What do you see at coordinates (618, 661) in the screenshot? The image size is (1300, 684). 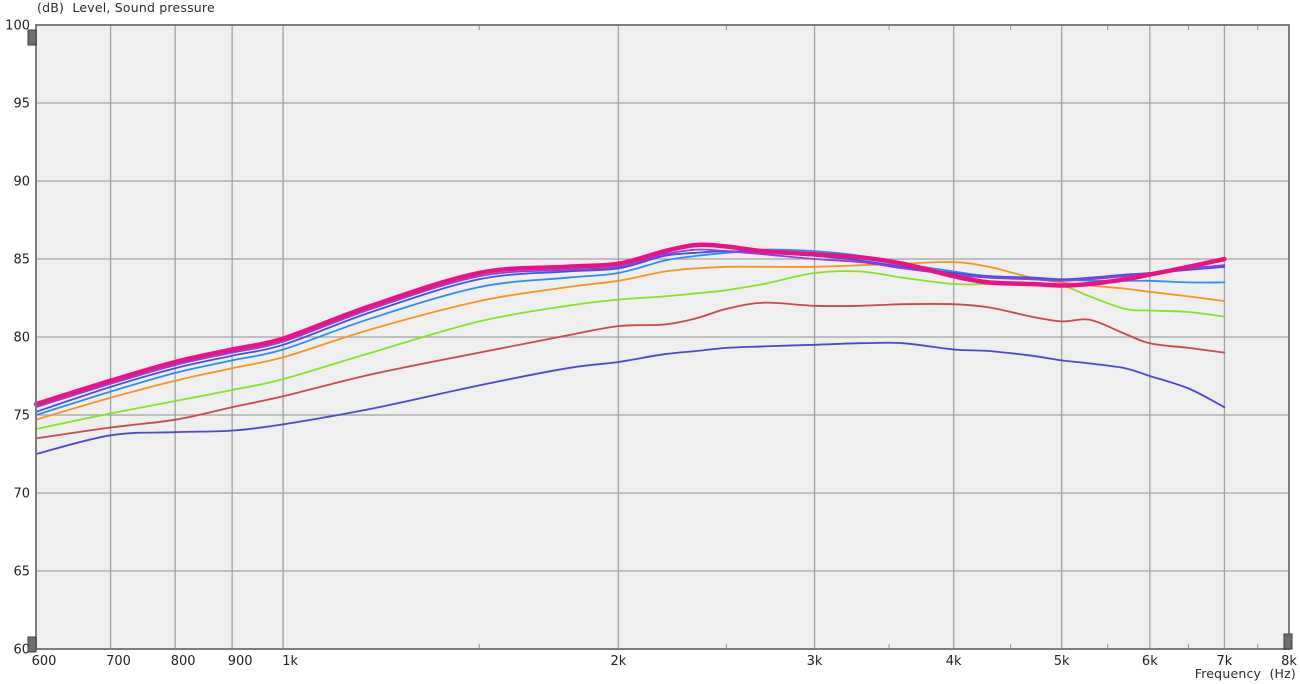 I see `x-tick-label-2k: 2k` at bounding box center [618, 661].